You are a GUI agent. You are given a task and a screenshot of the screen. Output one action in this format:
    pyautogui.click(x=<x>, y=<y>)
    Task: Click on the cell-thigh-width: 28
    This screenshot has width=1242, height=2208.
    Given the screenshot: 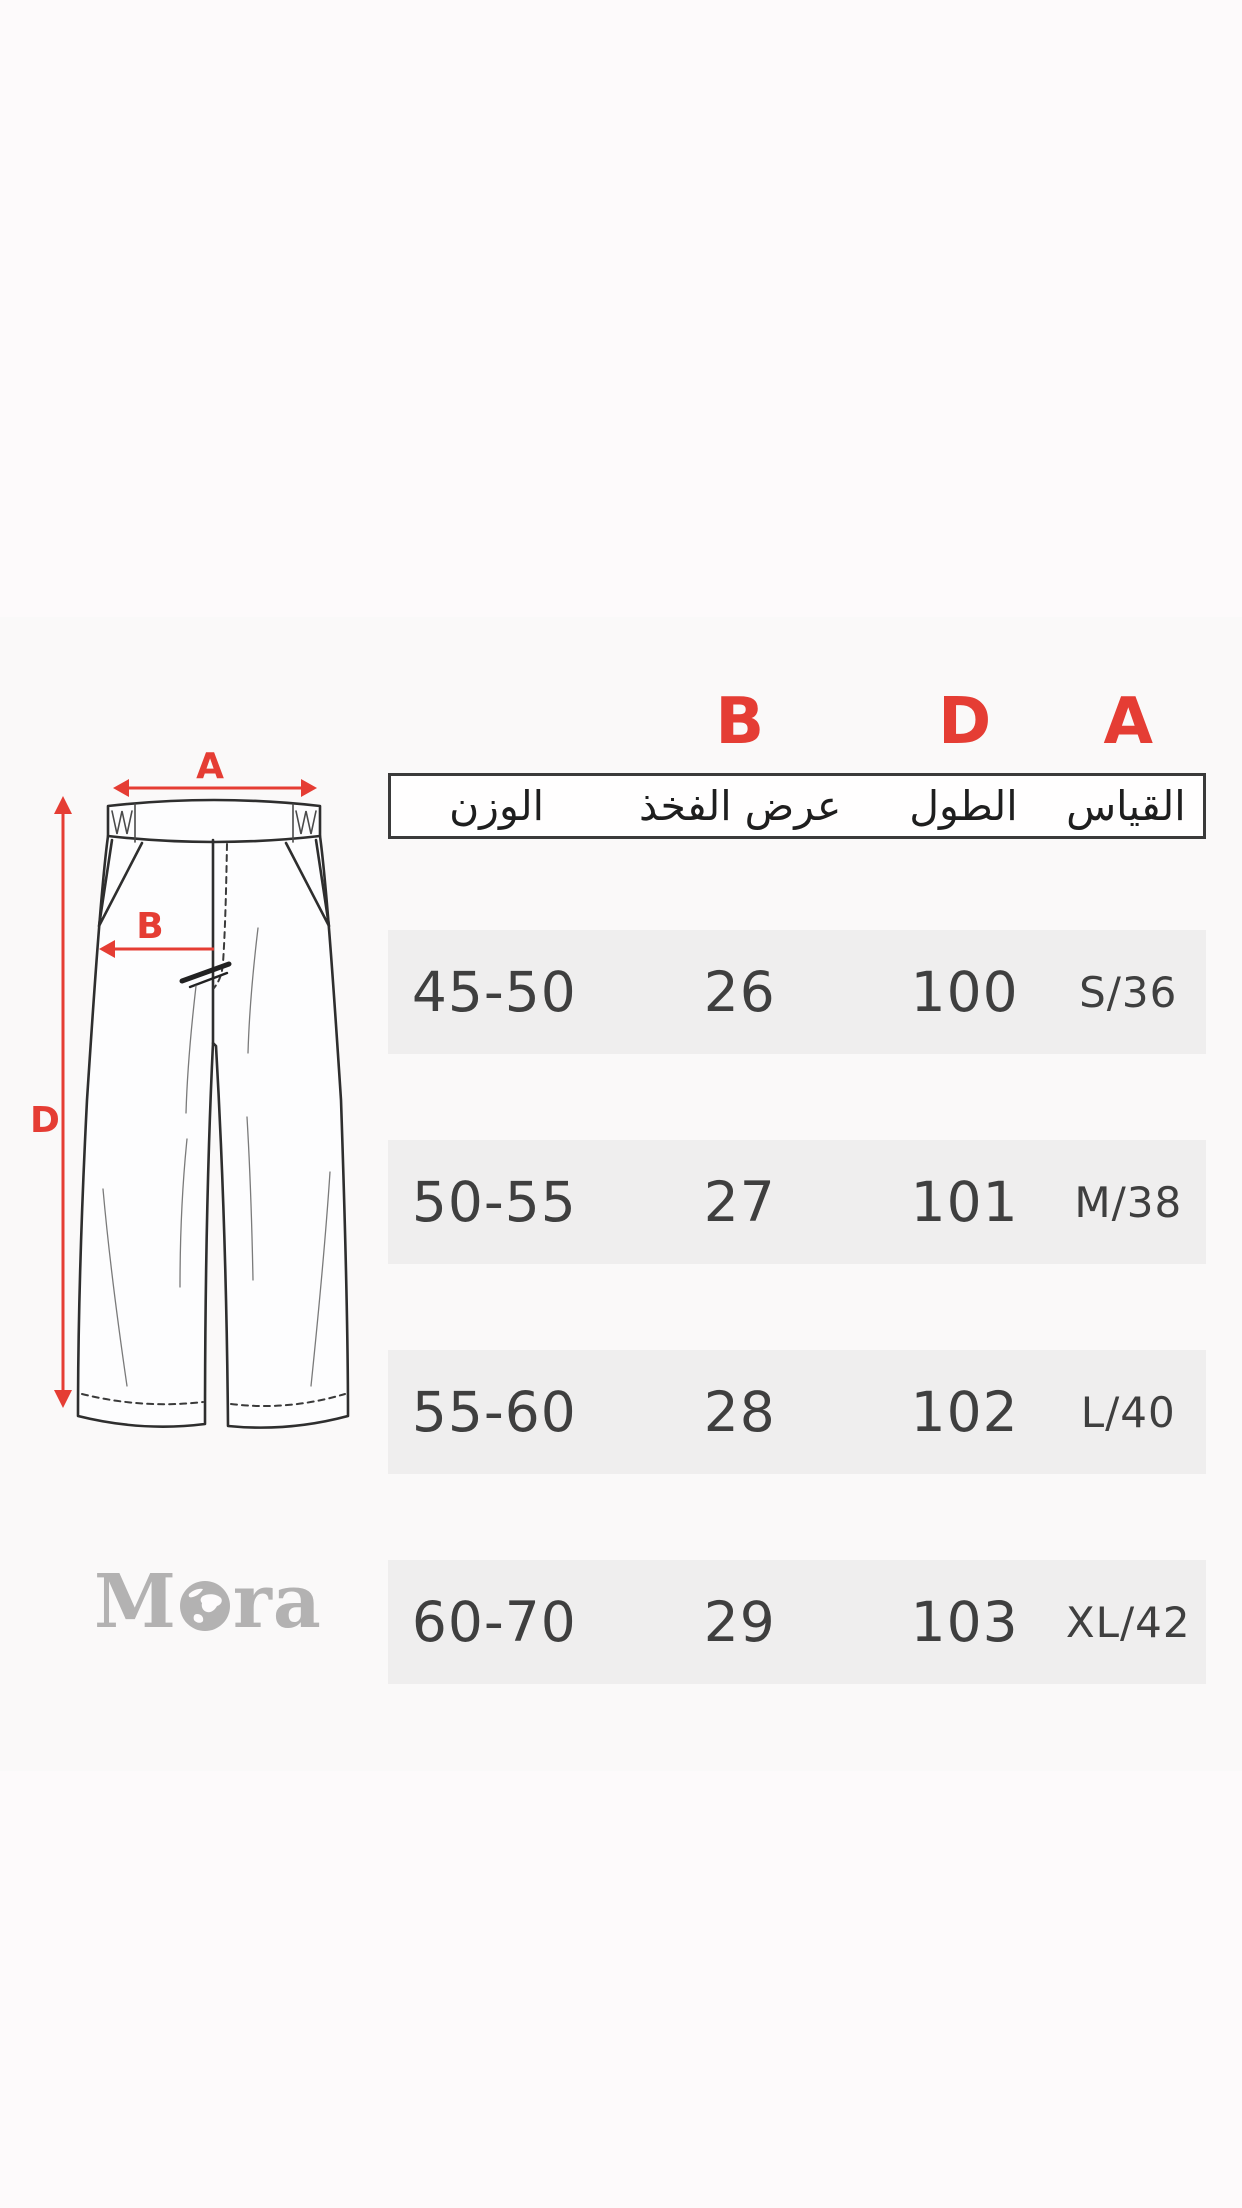 What is the action you would take?
    pyautogui.click(x=739, y=1412)
    